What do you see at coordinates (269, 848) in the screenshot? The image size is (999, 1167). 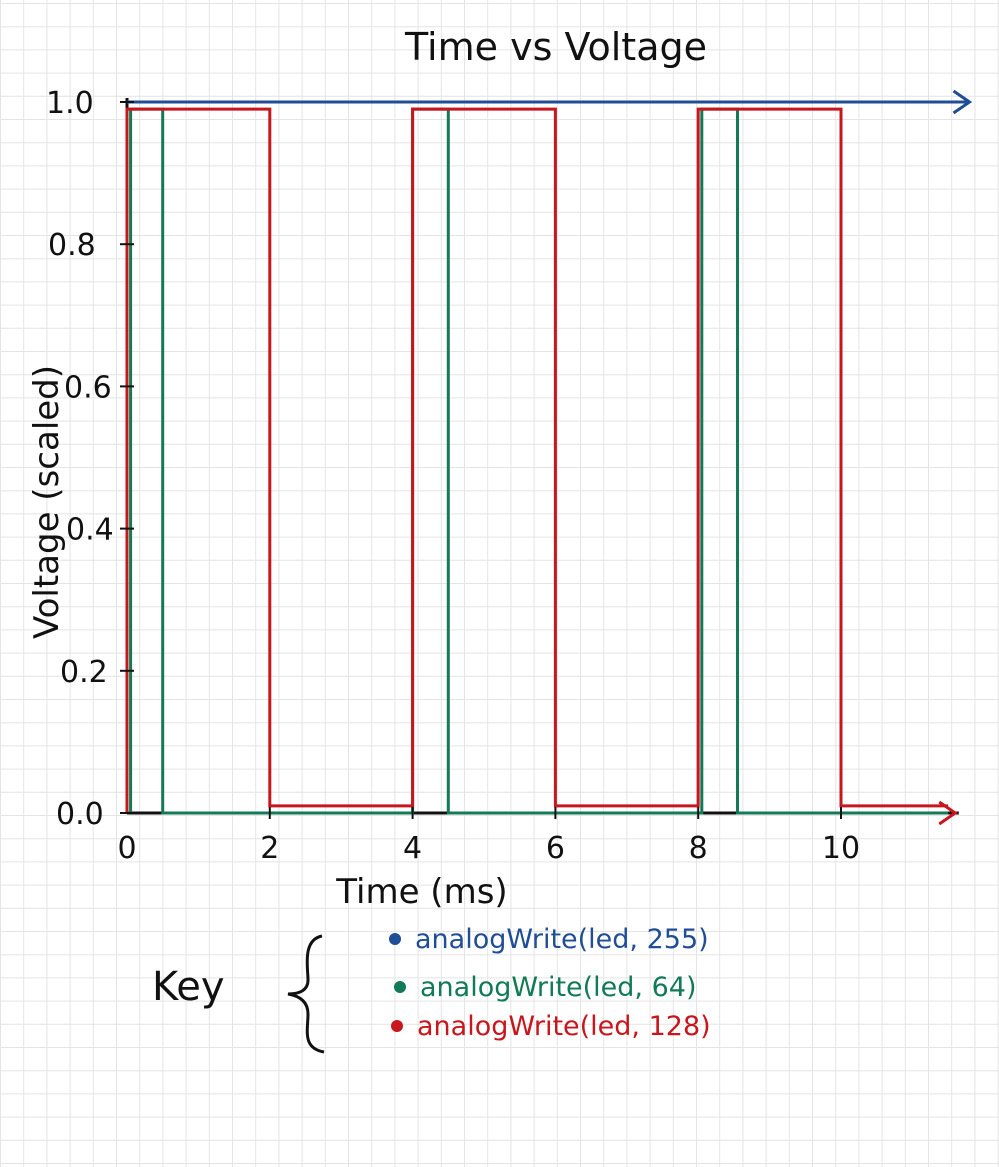 I see `x-tick-label: 2` at bounding box center [269, 848].